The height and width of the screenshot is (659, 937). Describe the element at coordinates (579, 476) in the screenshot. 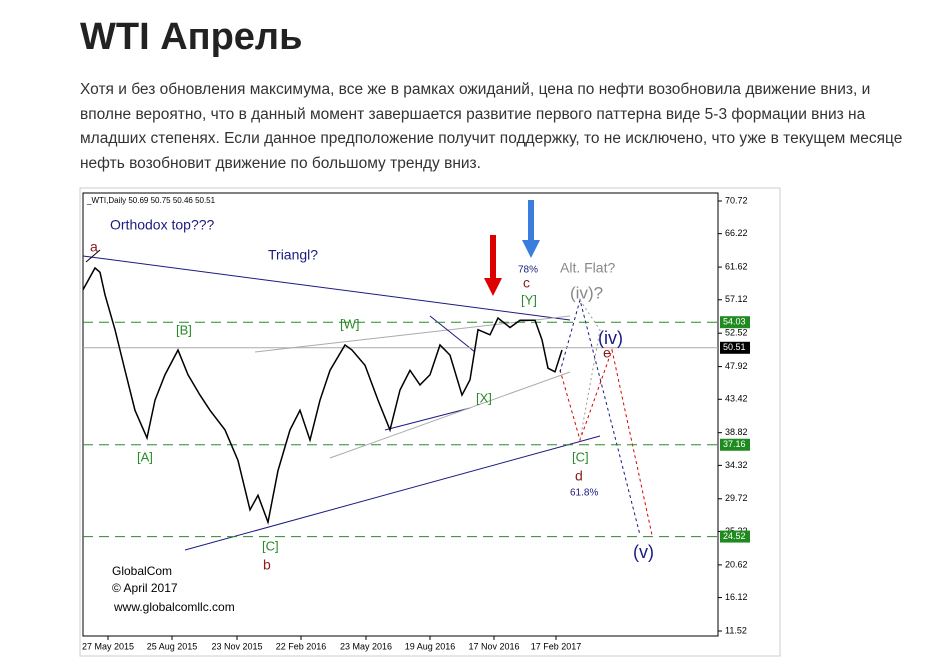

I see `annotation: d` at that location.